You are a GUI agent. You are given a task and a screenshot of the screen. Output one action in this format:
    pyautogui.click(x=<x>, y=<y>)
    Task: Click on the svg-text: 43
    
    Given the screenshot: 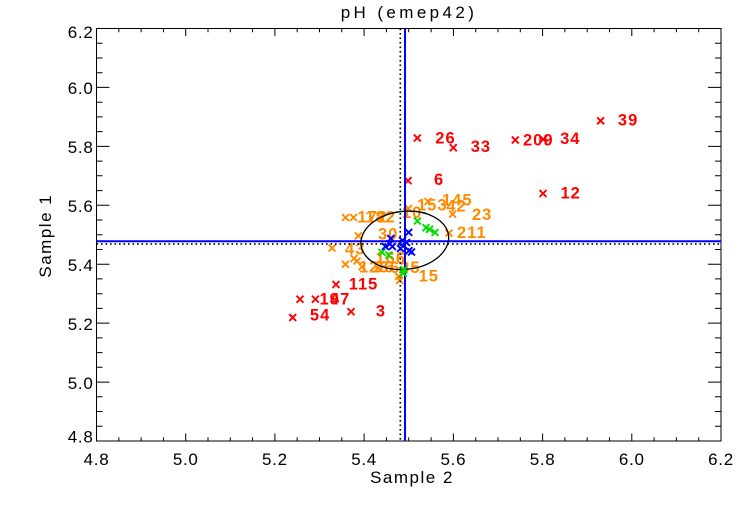 What is the action you would take?
    pyautogui.click(x=355, y=249)
    